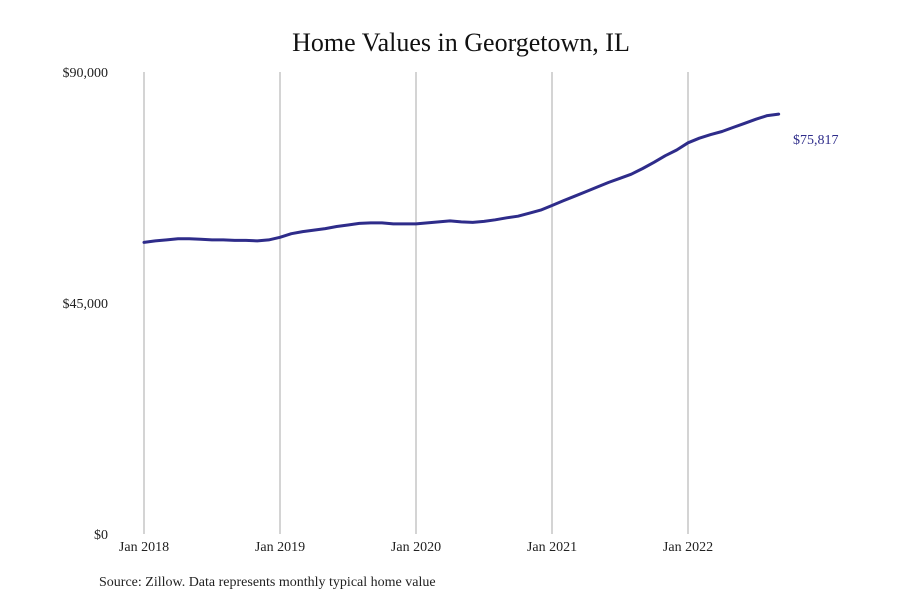 This screenshot has height=600, width=900. I want to click on y-tick-label: $0, so click(101, 535).